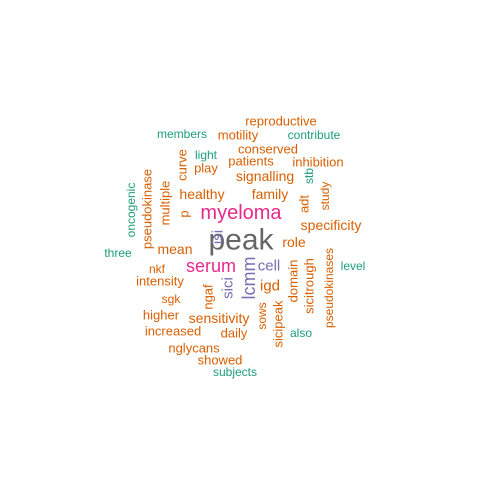 This screenshot has width=480, height=480. Describe the element at coordinates (172, 299) in the screenshot. I see `word-sgk: sgk` at that location.